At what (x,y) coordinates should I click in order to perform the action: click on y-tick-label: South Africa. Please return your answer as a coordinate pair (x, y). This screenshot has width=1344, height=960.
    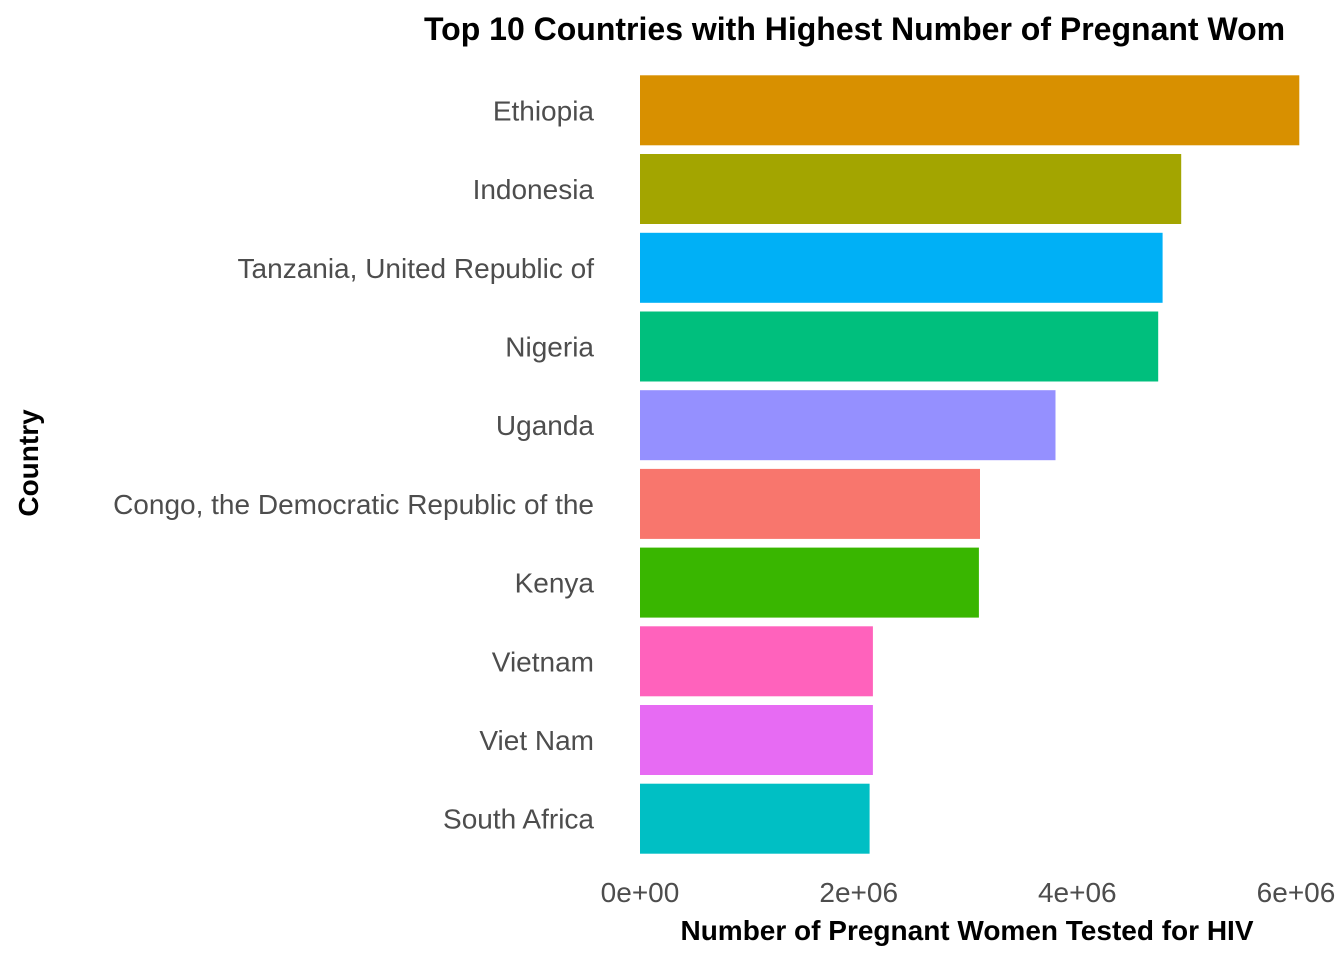
    Looking at the image, I should click on (518, 819).